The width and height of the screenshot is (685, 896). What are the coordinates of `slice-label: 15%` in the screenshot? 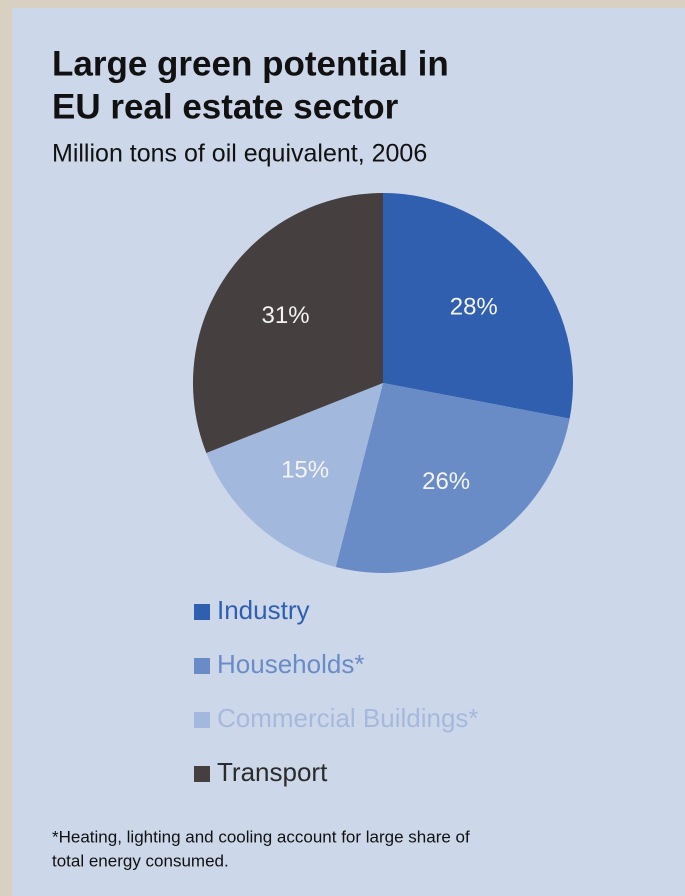 It's located at (305, 470).